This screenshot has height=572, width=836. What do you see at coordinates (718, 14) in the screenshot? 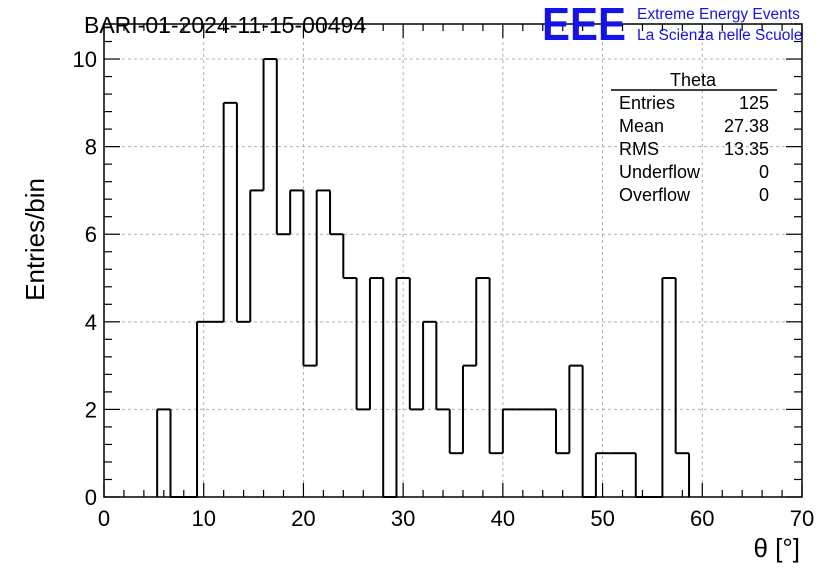
I see `eee-logo-line1: Extreme Energy Events` at bounding box center [718, 14].